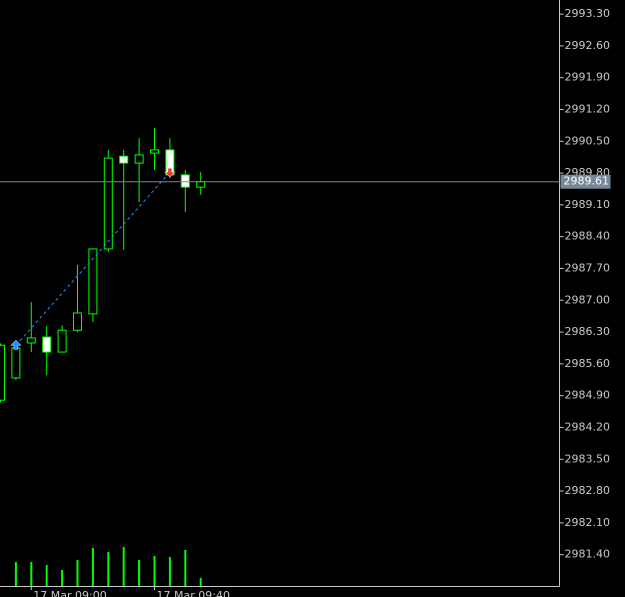  I want to click on x-tick-label: 17 Mar 09:40, so click(193, 593).